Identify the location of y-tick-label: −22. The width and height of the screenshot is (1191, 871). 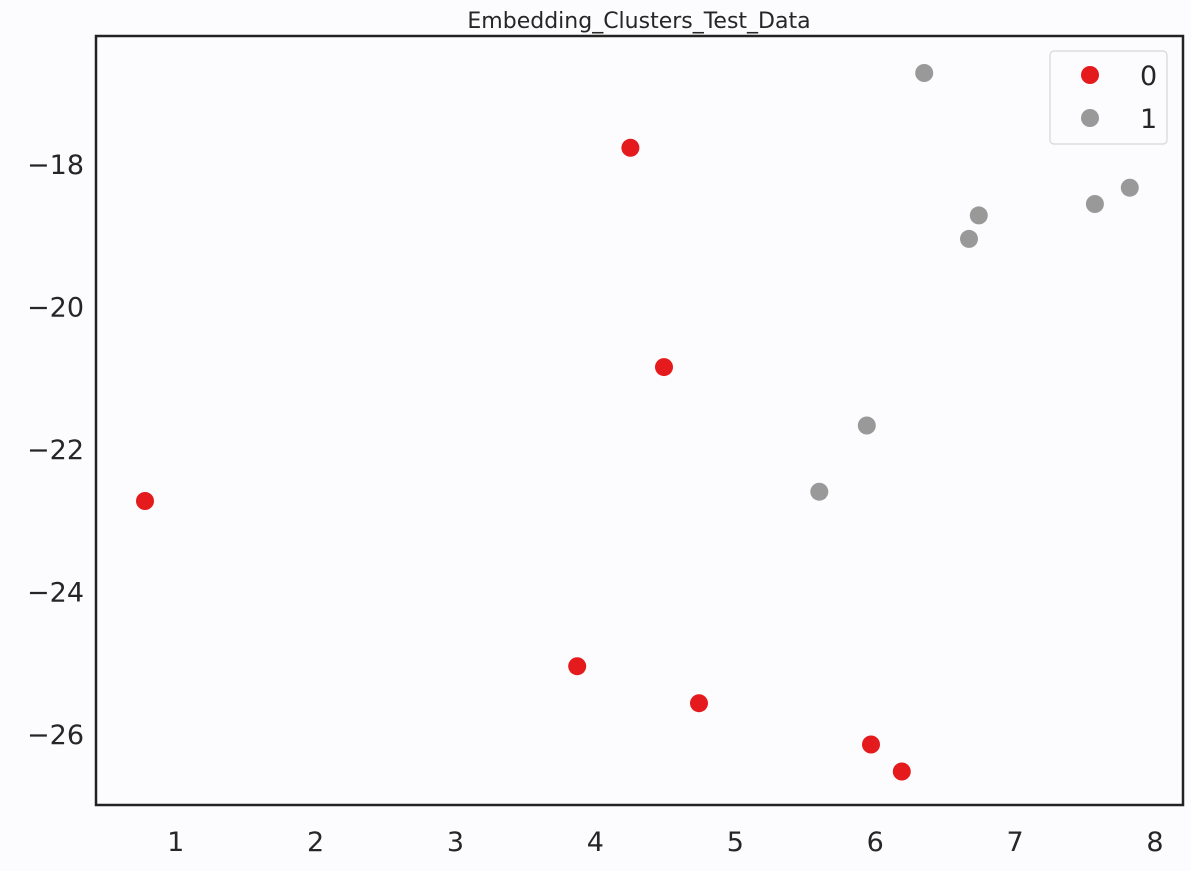
(55, 450).